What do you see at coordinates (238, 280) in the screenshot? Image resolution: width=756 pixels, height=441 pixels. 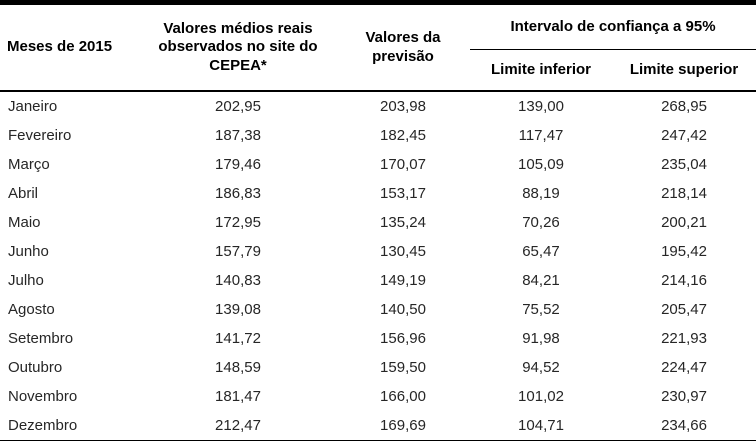 I see `cell-observed: 140,83` at bounding box center [238, 280].